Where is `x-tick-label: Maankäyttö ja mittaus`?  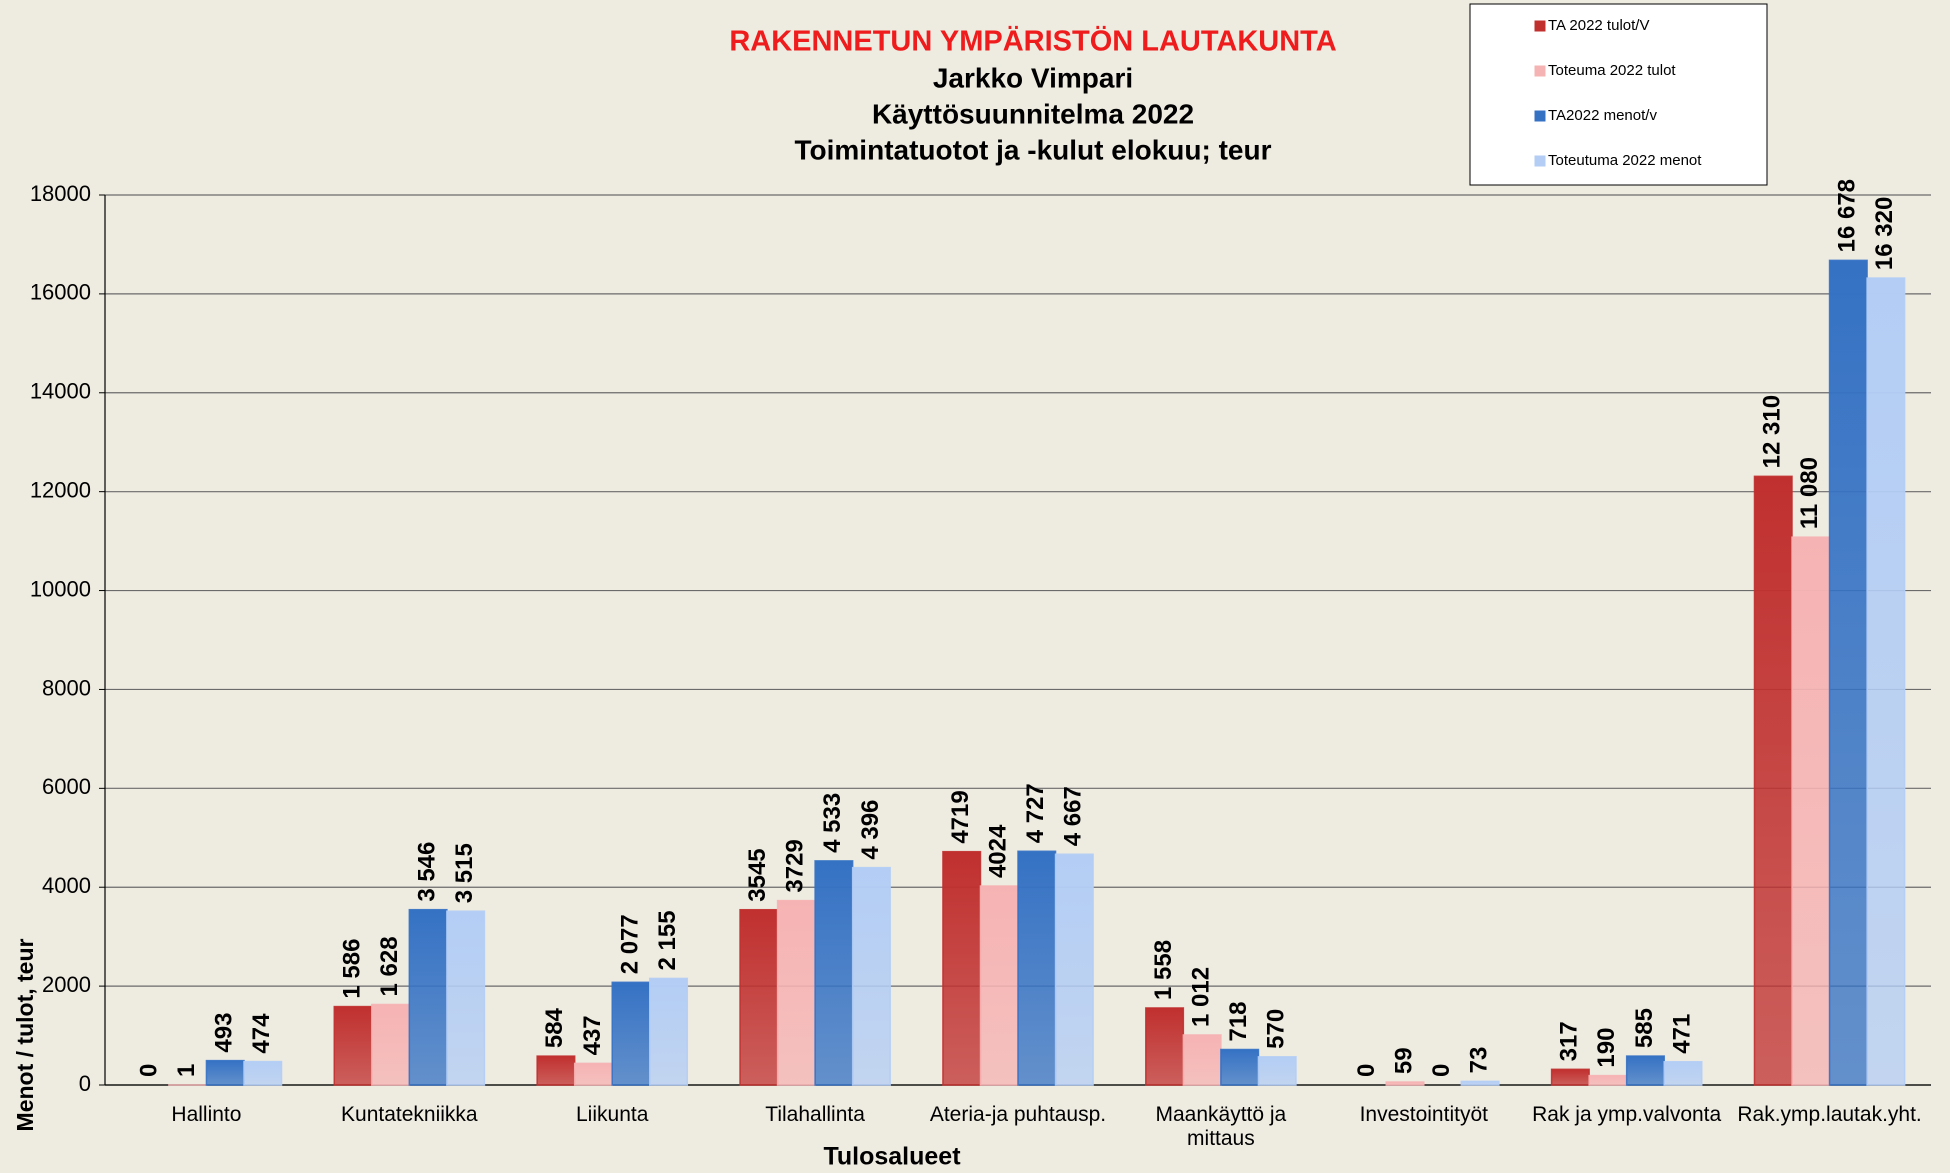
x-tick-label: Maankäyttö ja mittaus is located at coordinates (1221, 1126).